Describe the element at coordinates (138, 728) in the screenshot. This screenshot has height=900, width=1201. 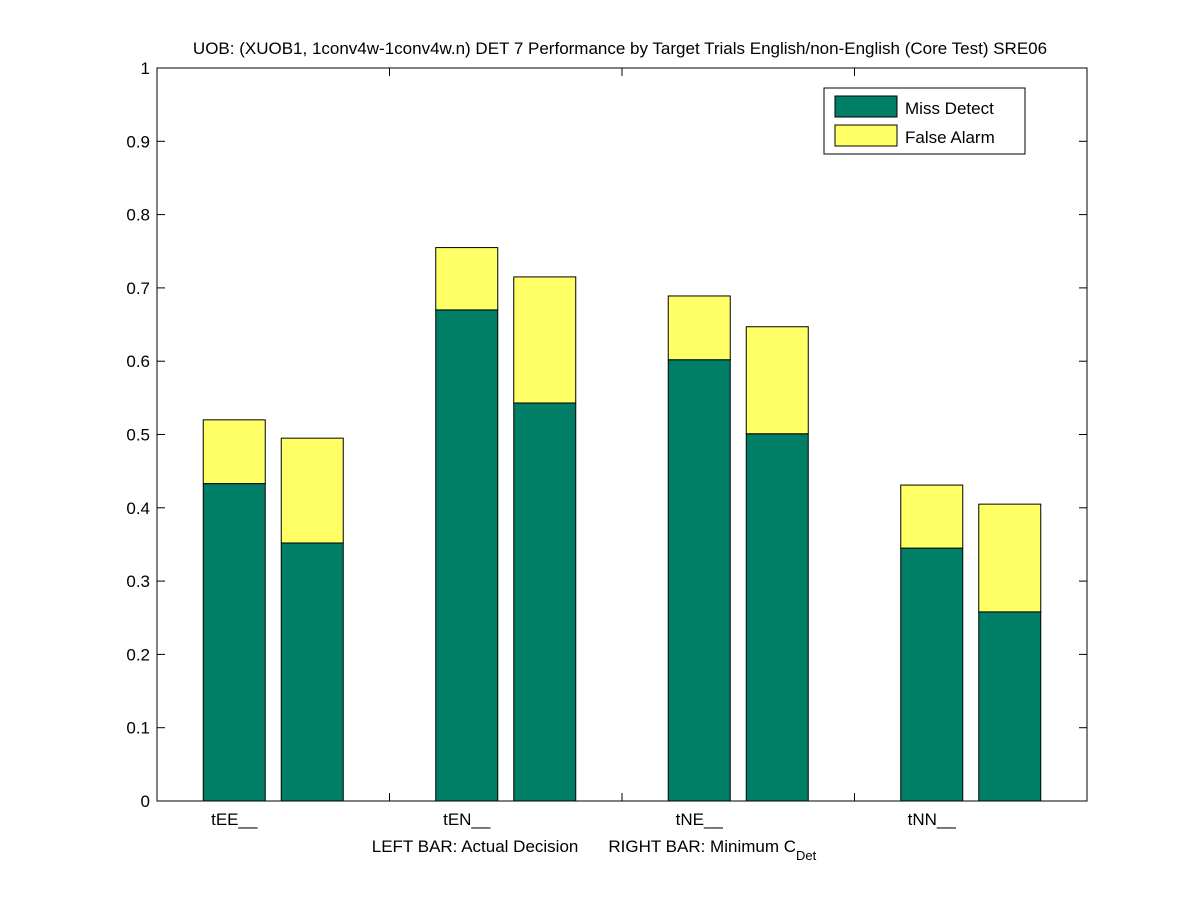
I see `y-tick-label: 0.1` at that location.